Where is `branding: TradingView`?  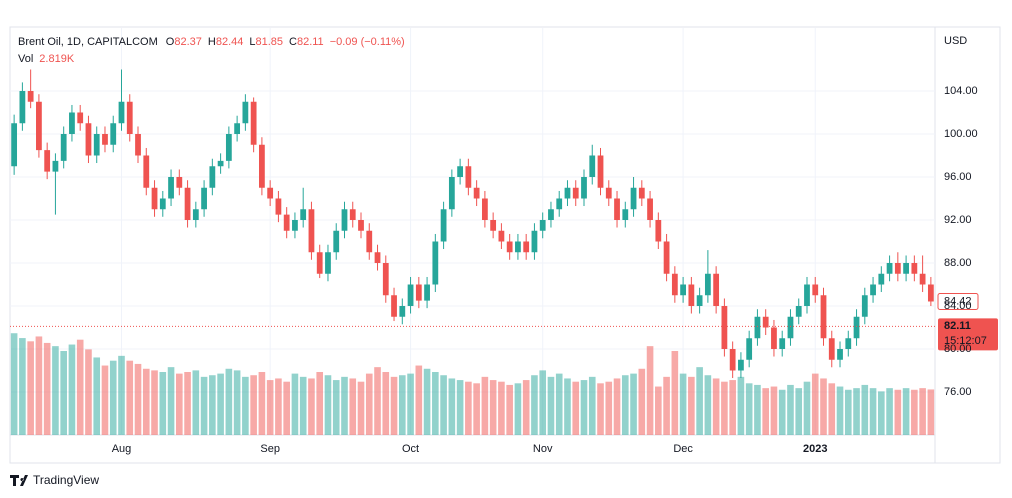 branding: TradingView is located at coordinates (54, 480).